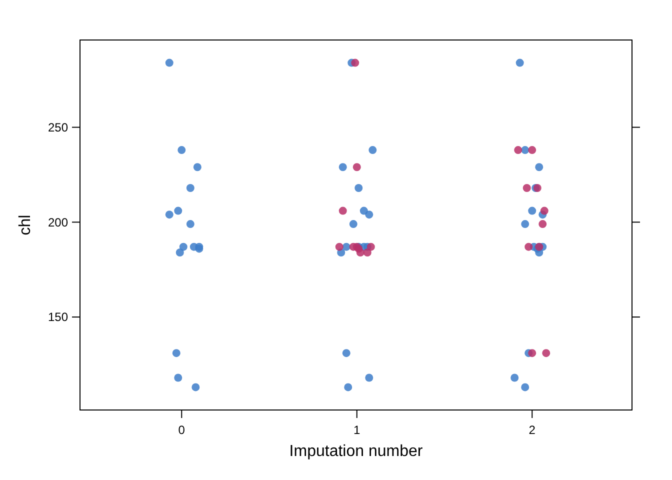 The width and height of the screenshot is (672, 480). I want to click on y-tick-label: 250, so click(58, 127).